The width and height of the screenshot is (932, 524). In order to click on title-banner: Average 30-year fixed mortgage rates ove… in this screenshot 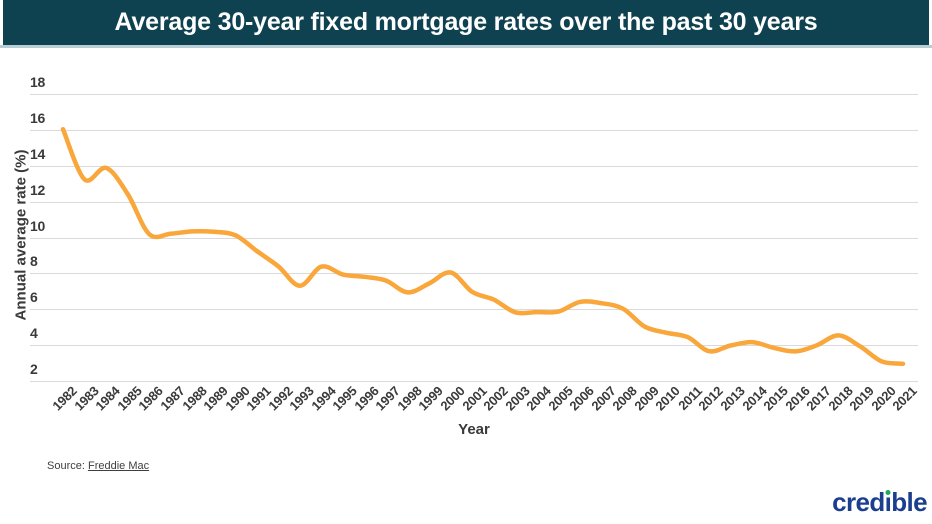, I will do `click(466, 22)`.